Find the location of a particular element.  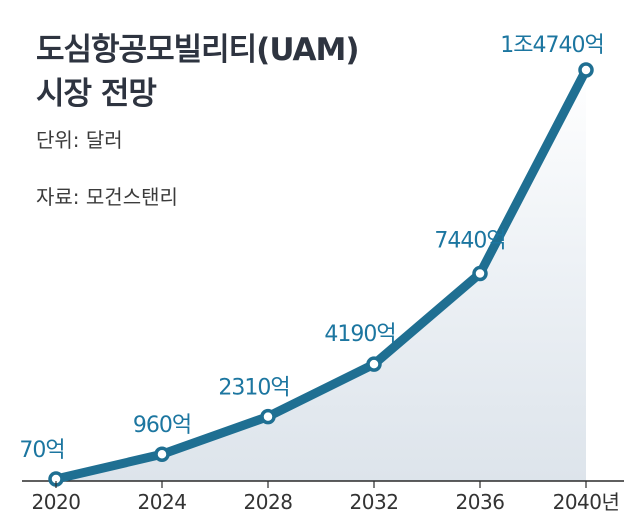

x-tick-label: 2040년 is located at coordinates (586, 502).